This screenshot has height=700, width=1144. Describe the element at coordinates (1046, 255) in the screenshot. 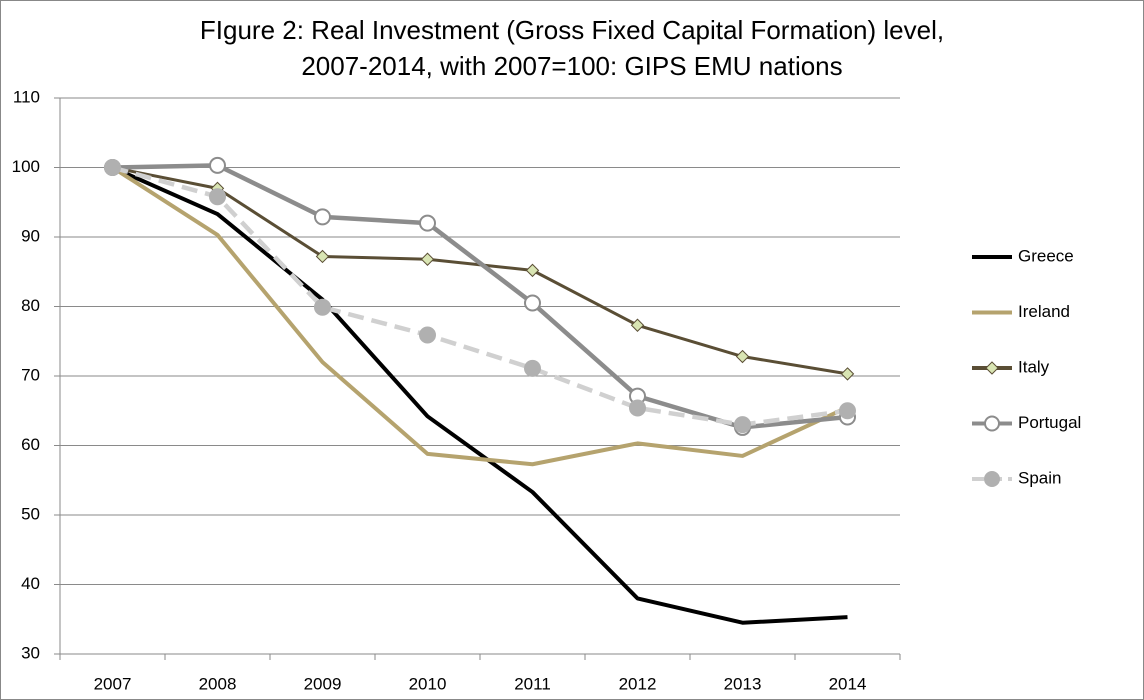

I see `legend-label: Greece` at that location.